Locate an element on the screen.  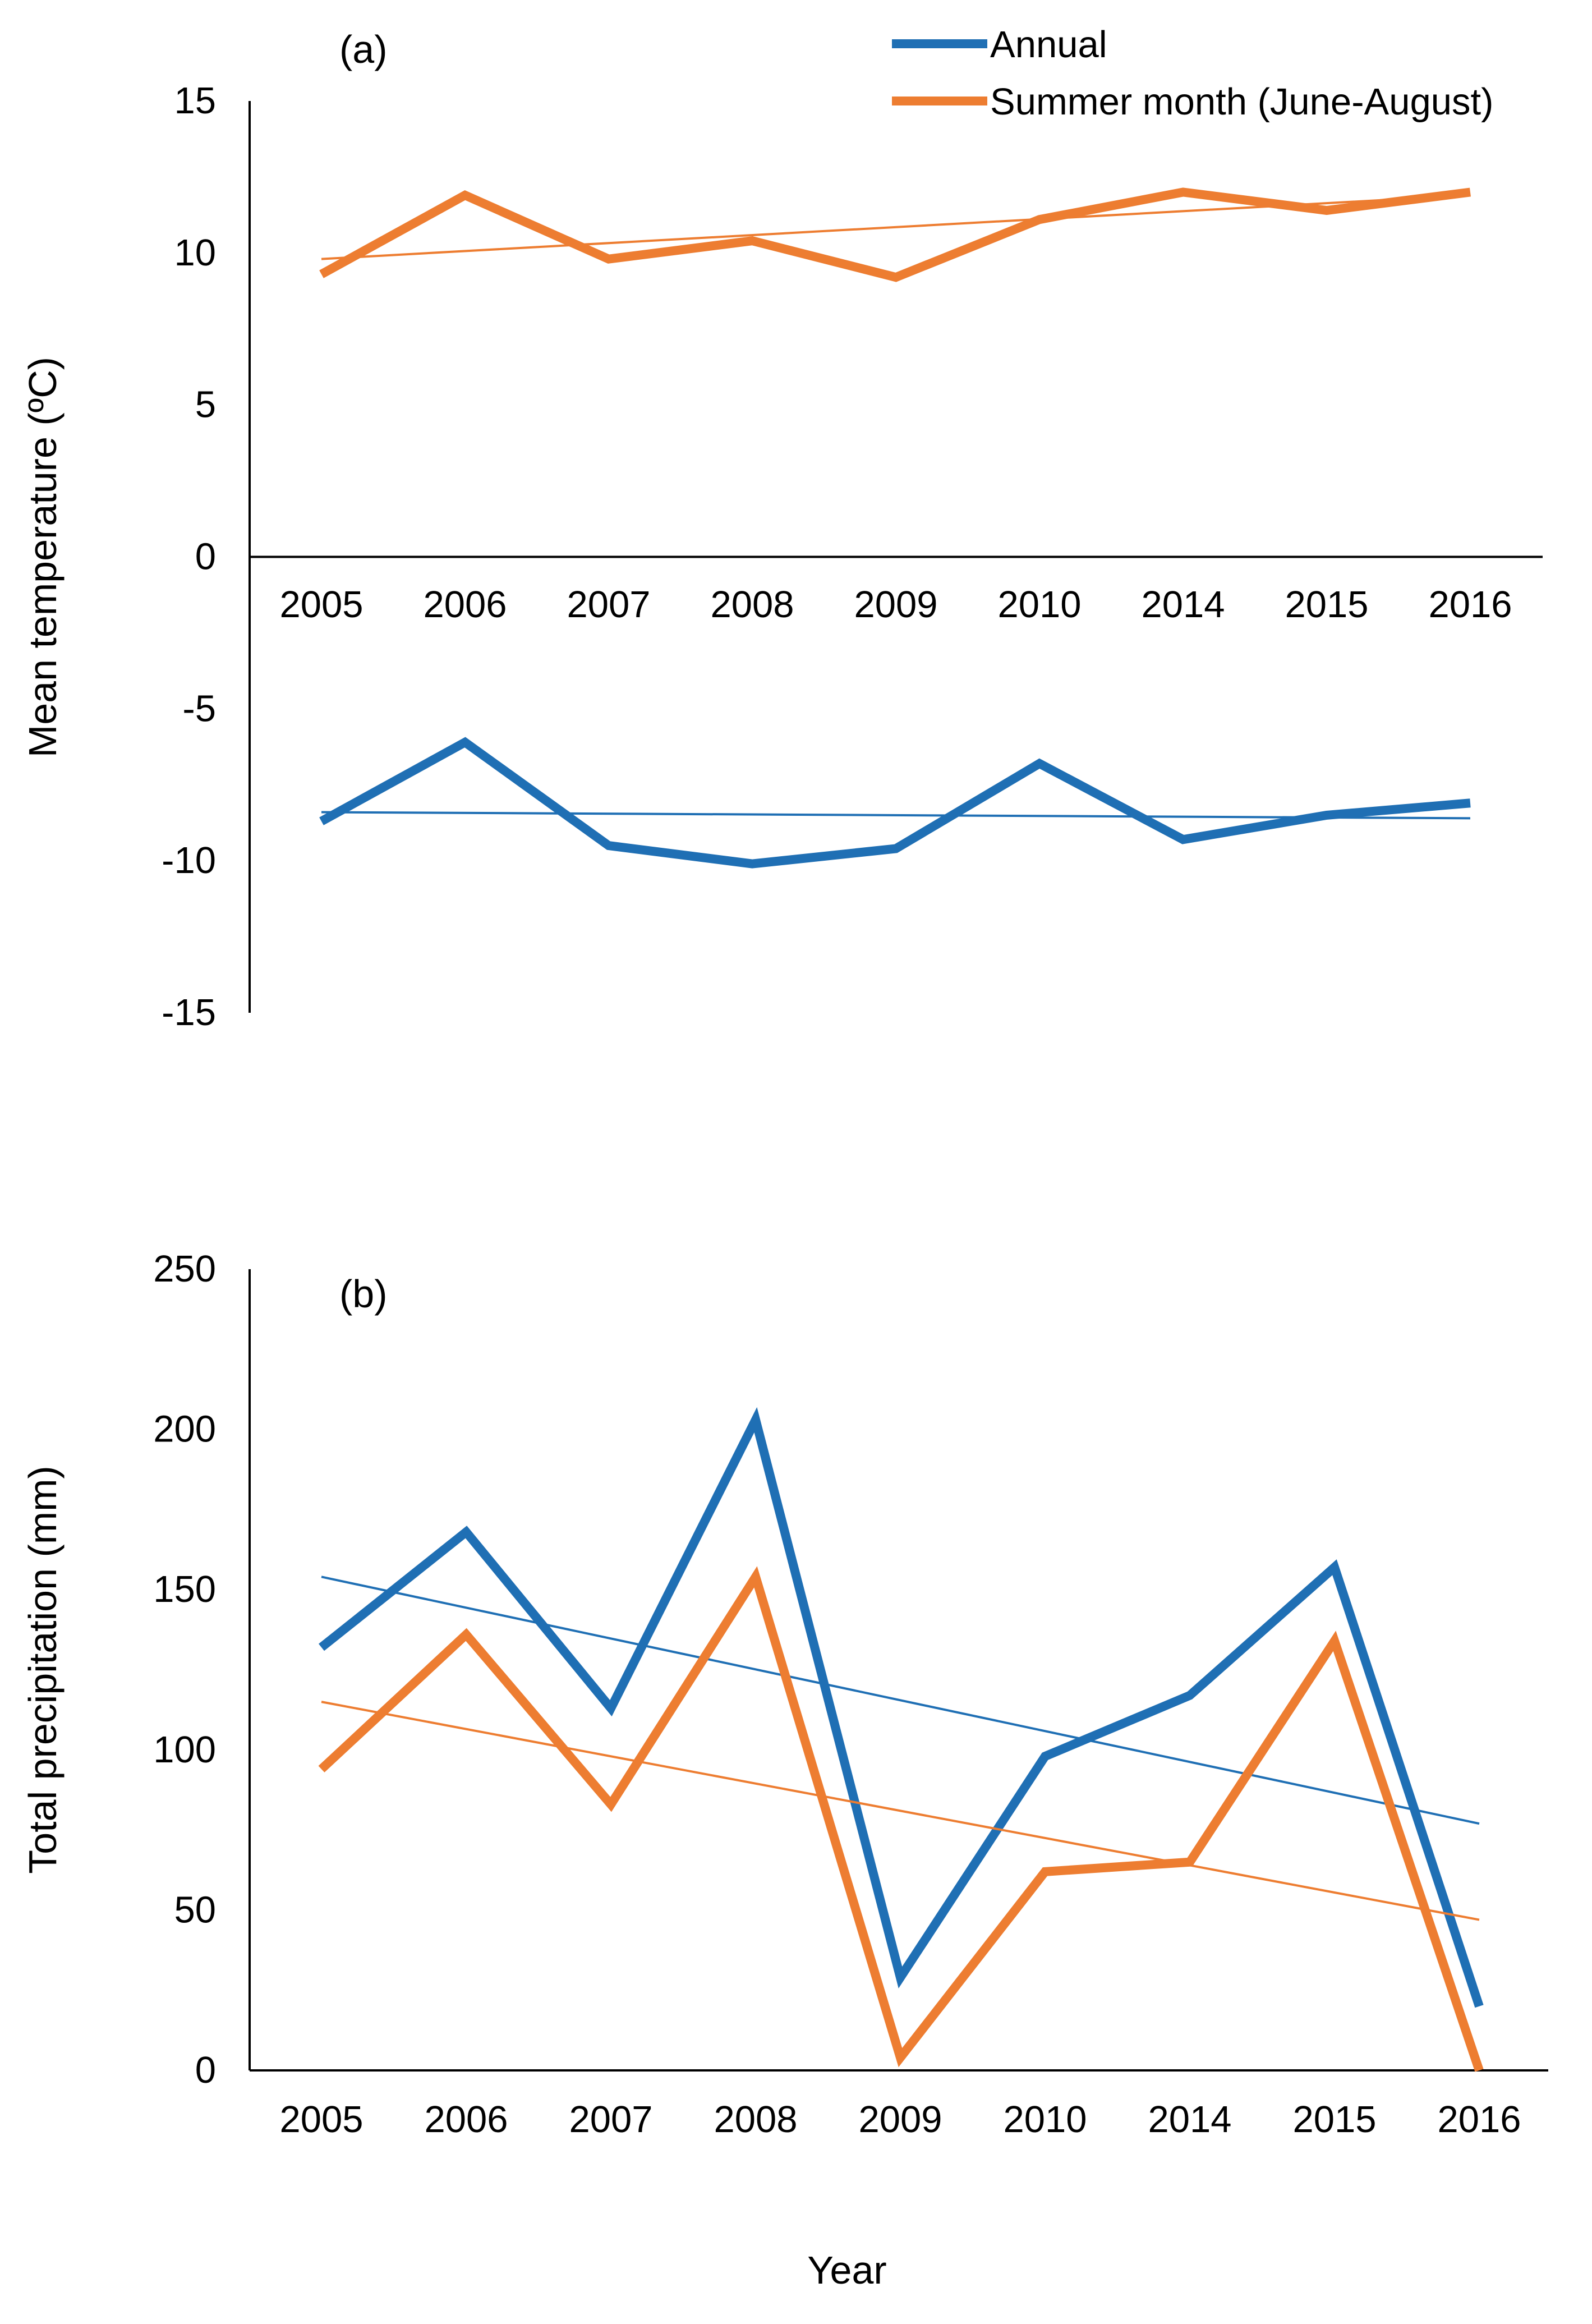
y-axis-title: Mean temperature (ºC) is located at coordinates (43, 557).